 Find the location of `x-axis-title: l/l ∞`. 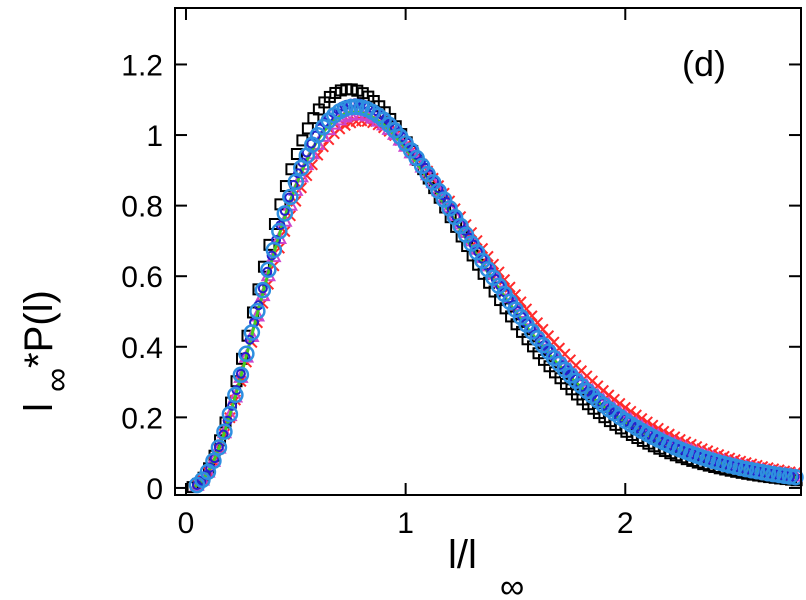

x-axis-title: l/l ∞ is located at coordinates (486, 566).